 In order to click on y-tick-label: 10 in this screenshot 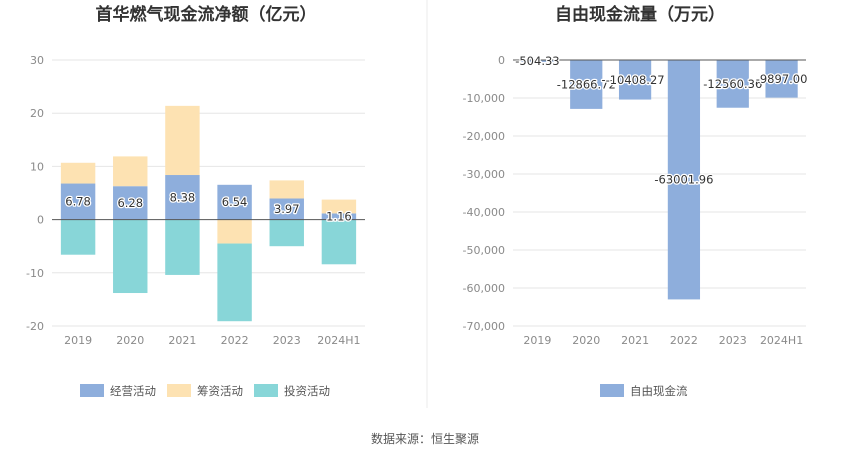, I will do `click(37, 166)`.